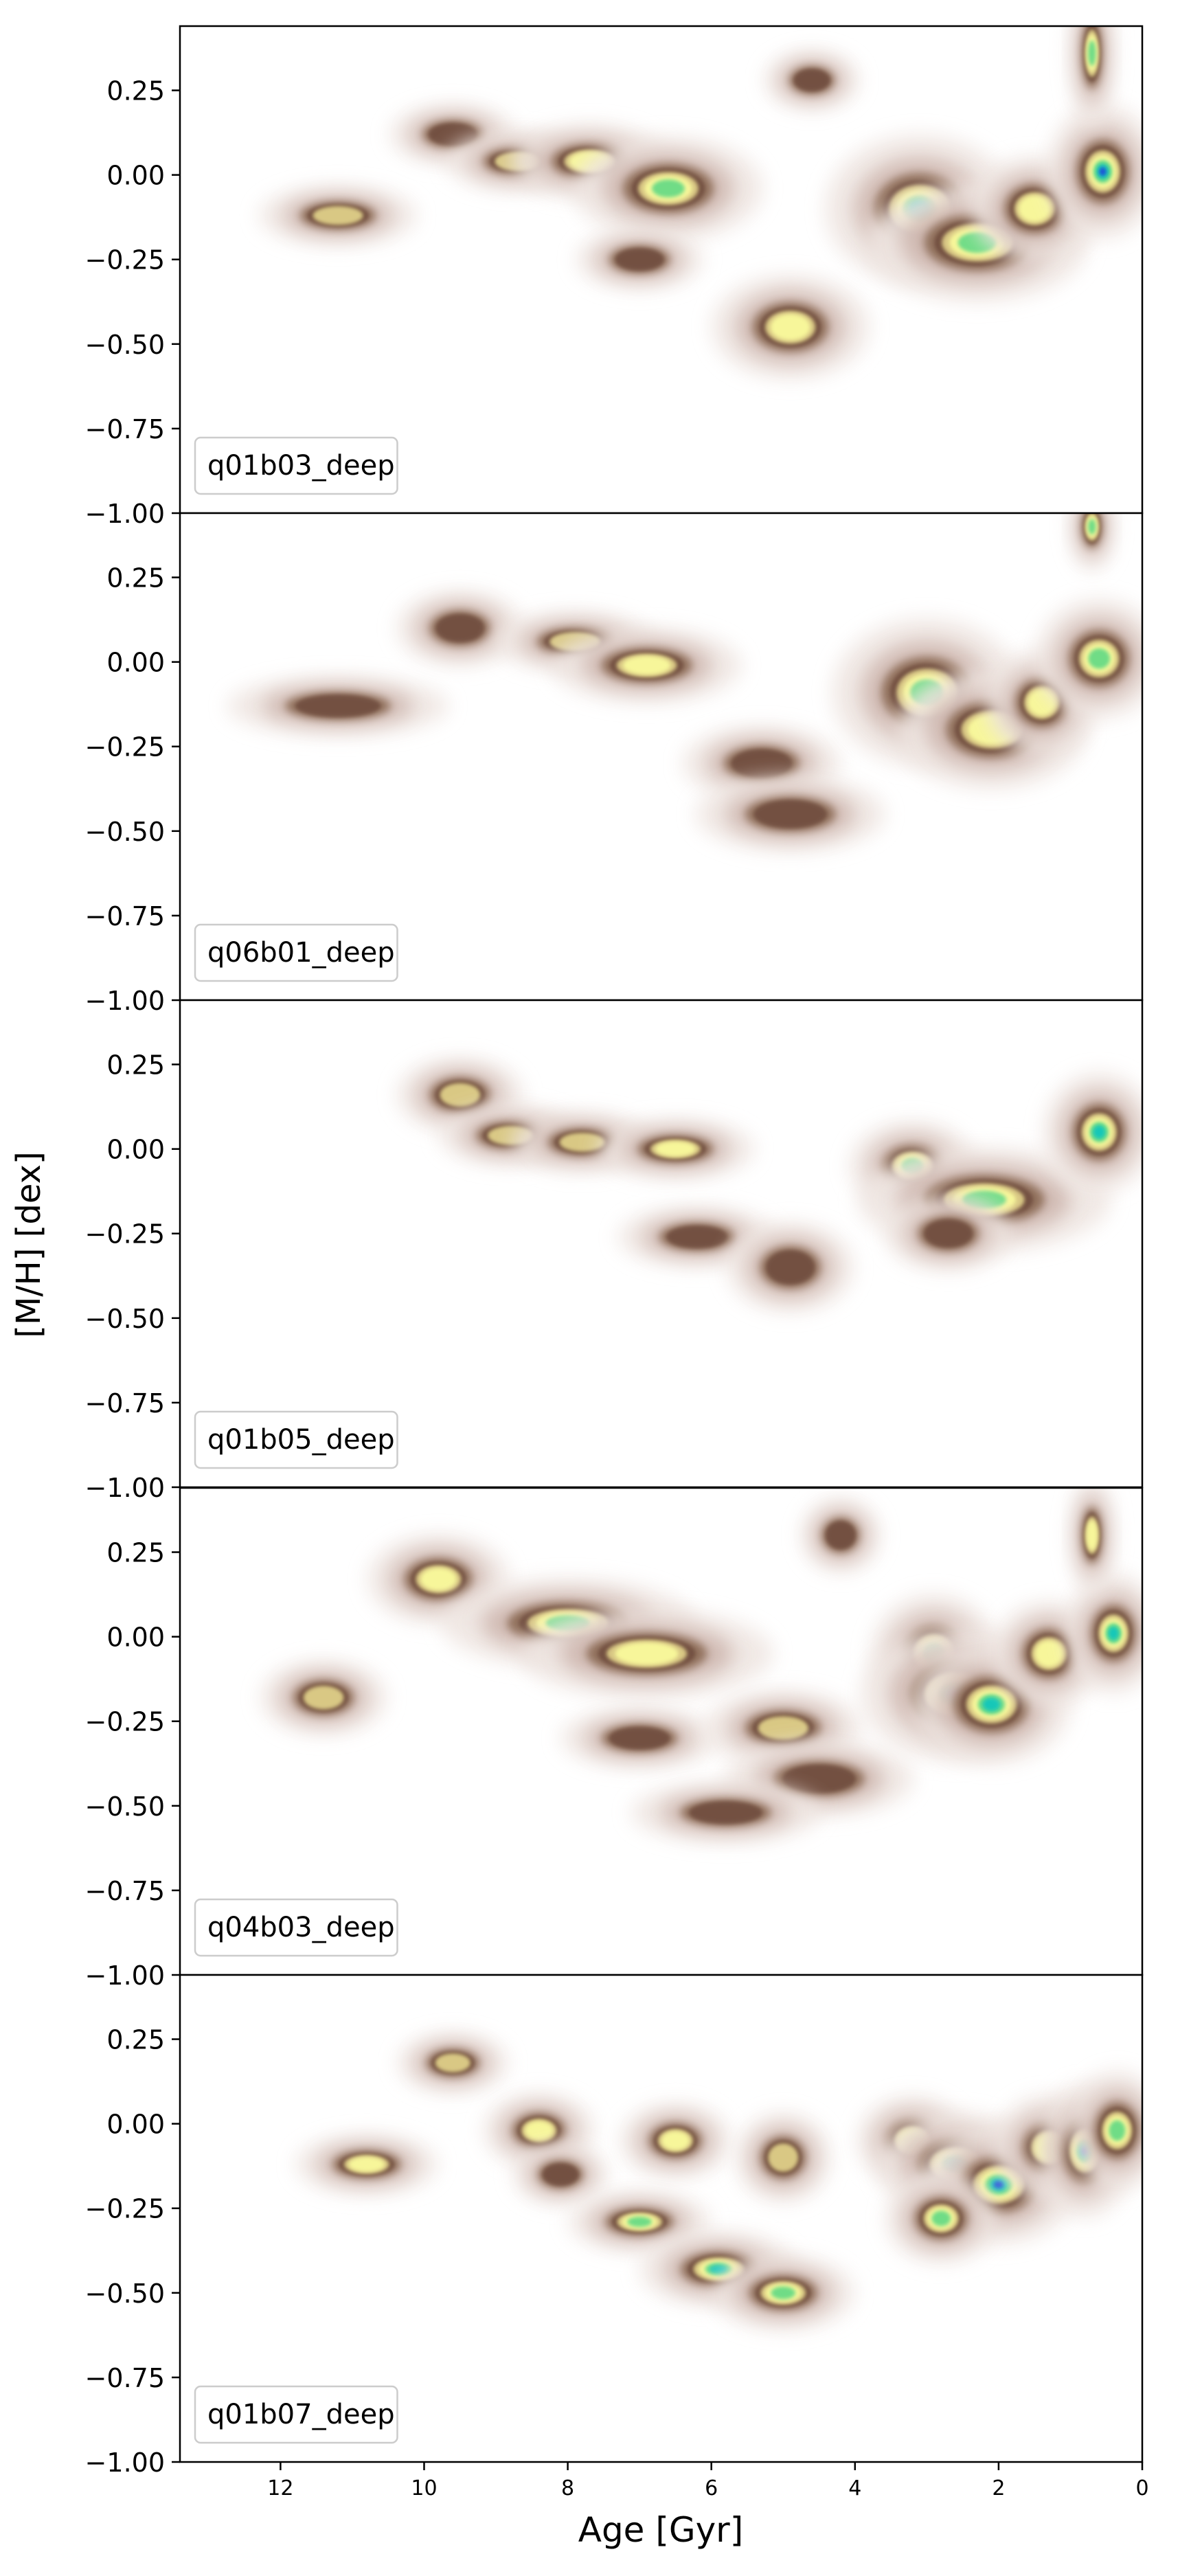 The width and height of the screenshot is (1202, 2576). I want to click on panel-label: q06b01_deep, so click(301, 953).